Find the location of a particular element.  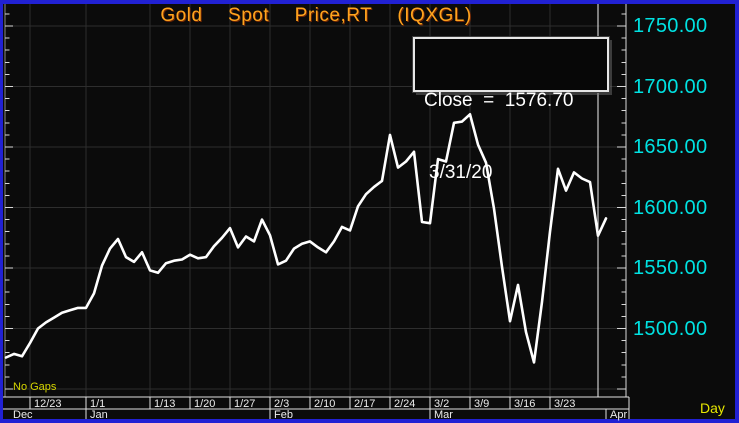

y-axis-label: 1700.00 is located at coordinates (670, 86).